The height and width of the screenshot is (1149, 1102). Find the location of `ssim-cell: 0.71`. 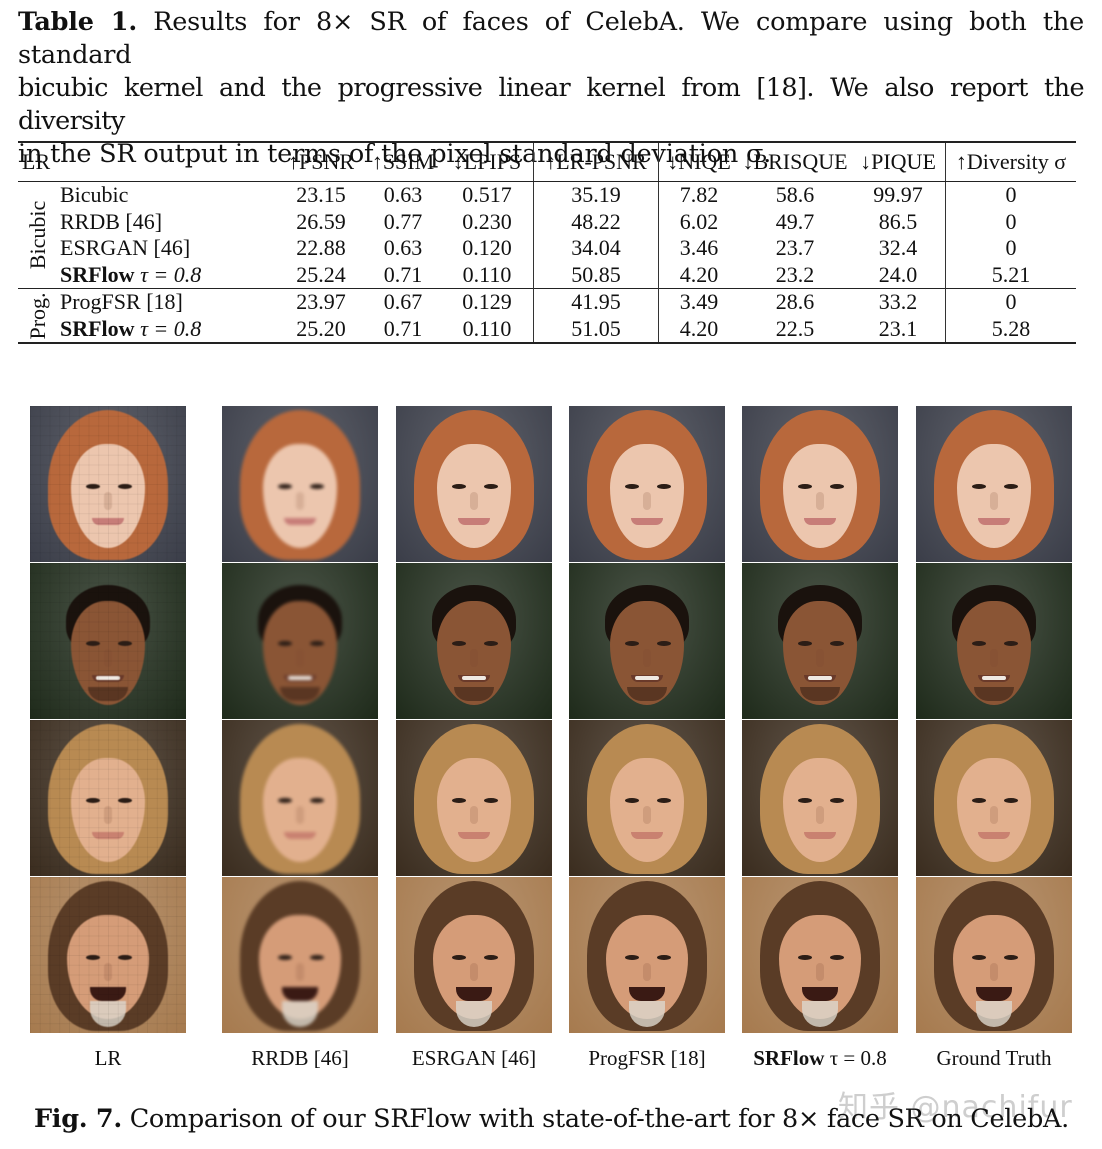

ssim-cell: 0.71 is located at coordinates (403, 328).